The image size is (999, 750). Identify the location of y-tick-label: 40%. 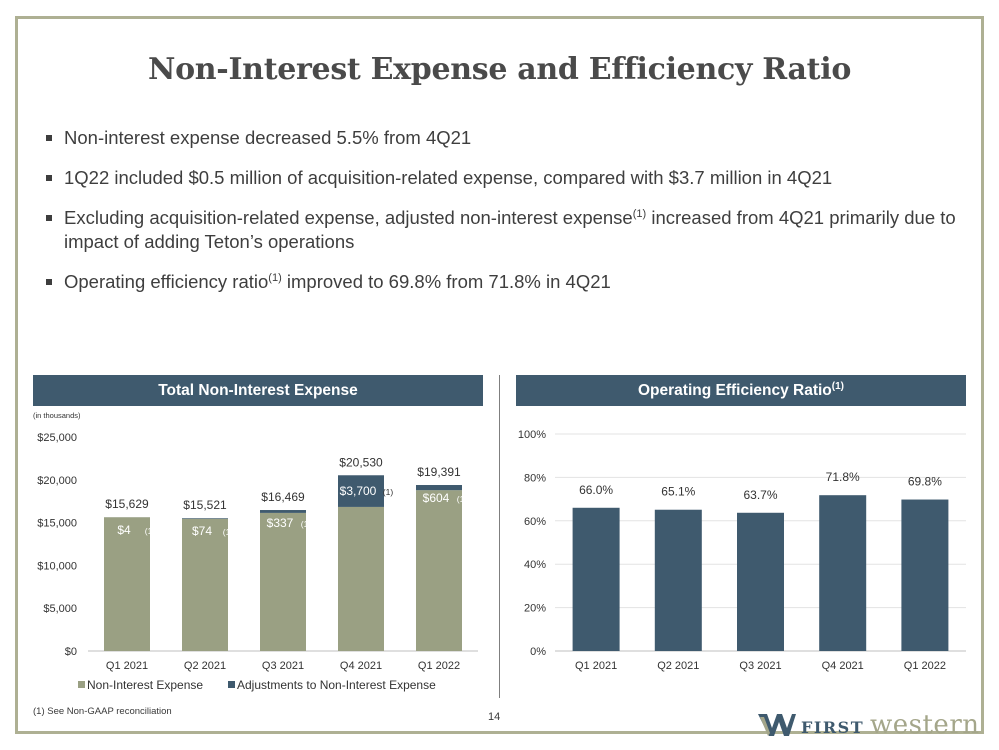
(535, 565).